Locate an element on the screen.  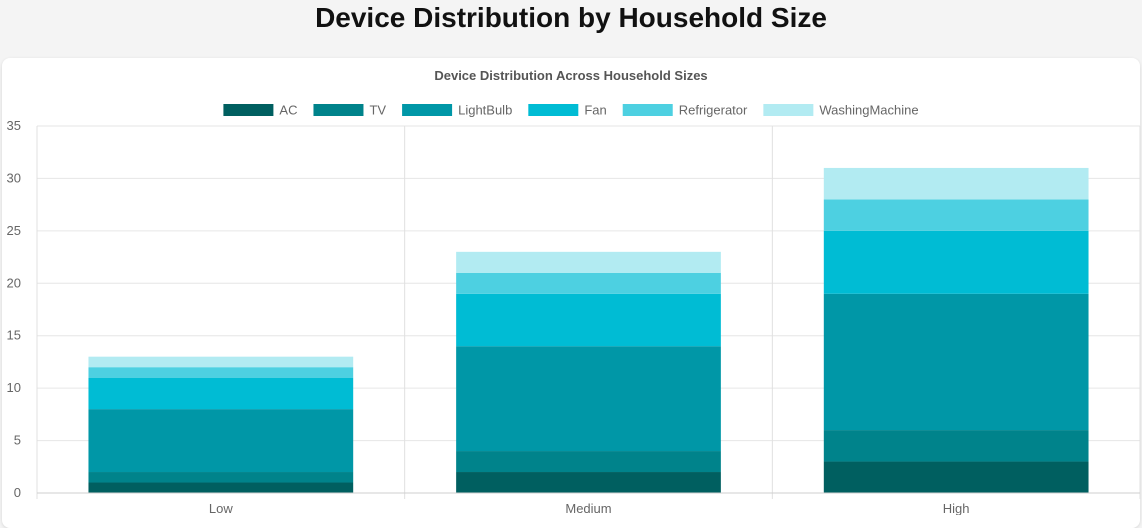
bar-segment-refrigerator-high is located at coordinates (956, 215).